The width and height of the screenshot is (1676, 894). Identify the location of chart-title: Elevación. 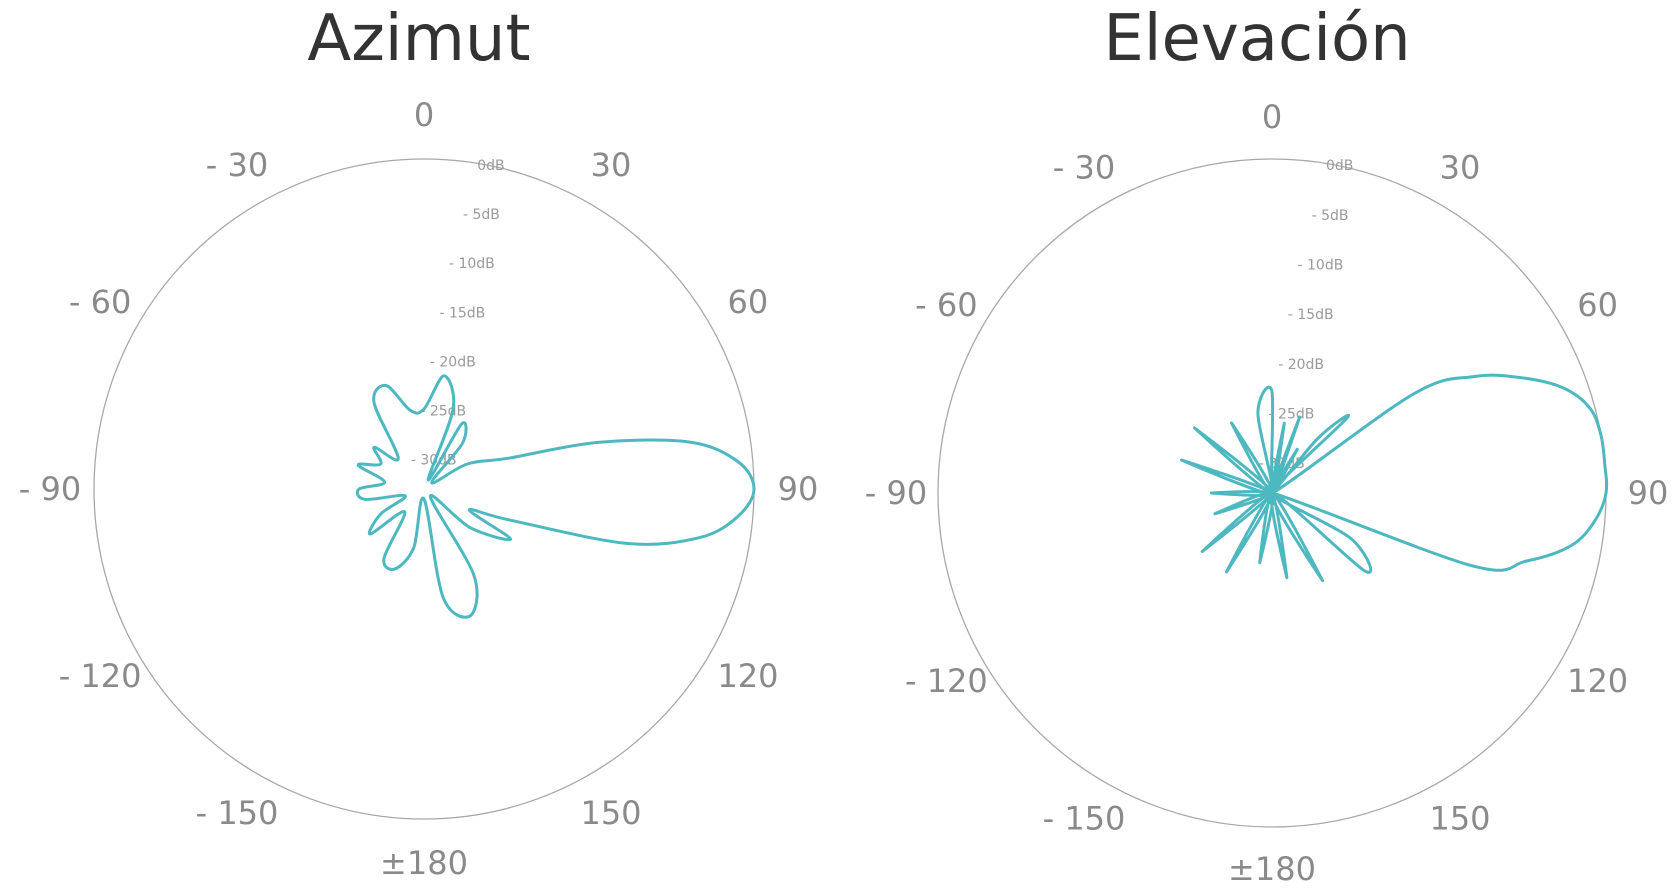
(1257, 39).